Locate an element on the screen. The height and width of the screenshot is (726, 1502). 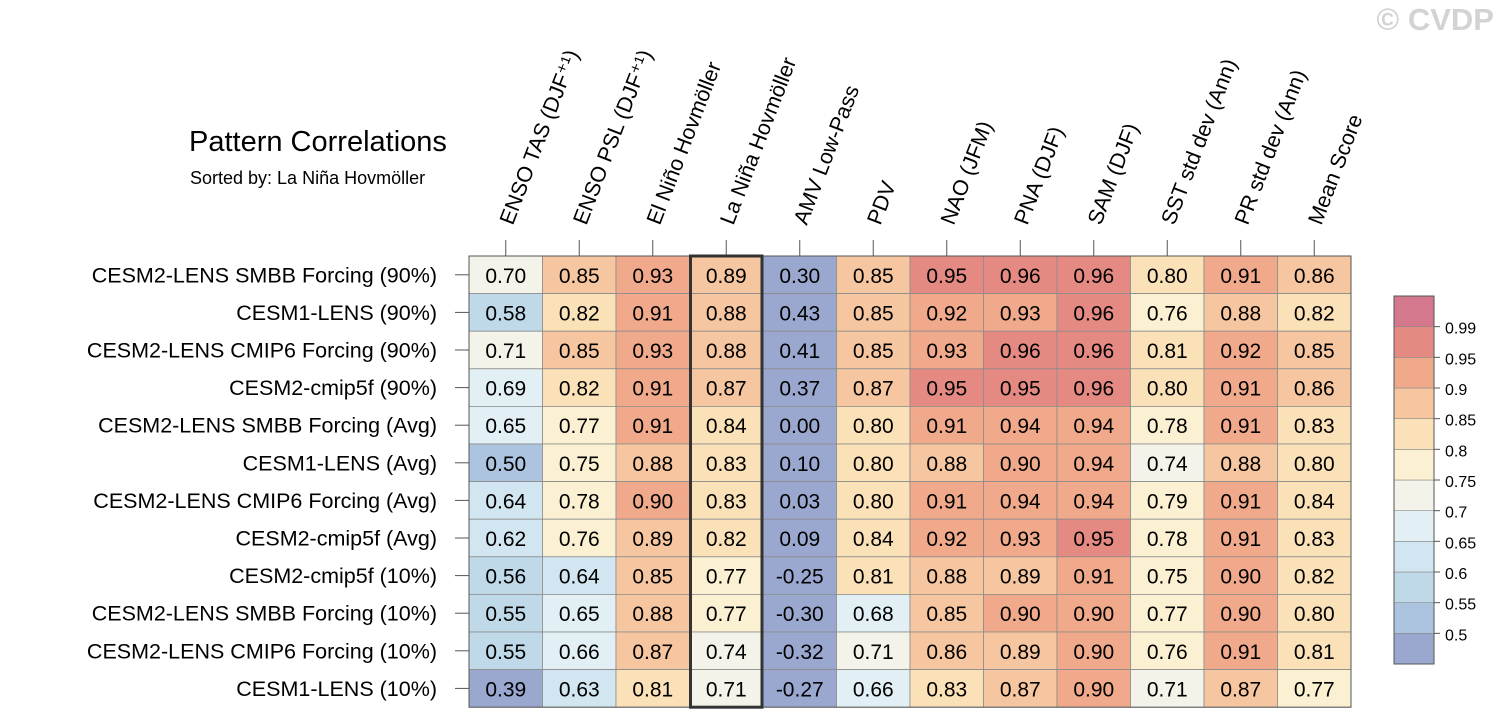
cell-value-label: 0.03 is located at coordinates (799, 501).